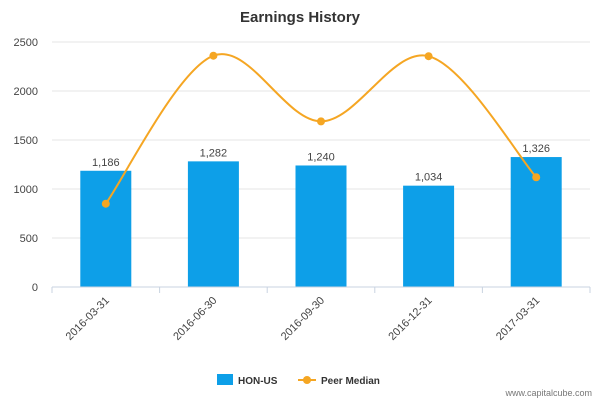  I want to click on bar-data-label: 1,326, so click(536, 149).